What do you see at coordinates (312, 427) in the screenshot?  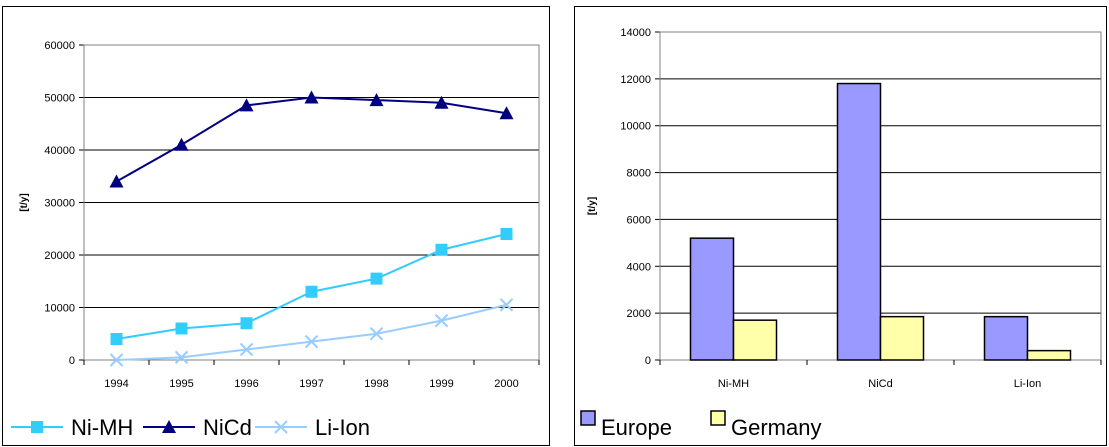 I see `legend-item: Li-Ion` at bounding box center [312, 427].